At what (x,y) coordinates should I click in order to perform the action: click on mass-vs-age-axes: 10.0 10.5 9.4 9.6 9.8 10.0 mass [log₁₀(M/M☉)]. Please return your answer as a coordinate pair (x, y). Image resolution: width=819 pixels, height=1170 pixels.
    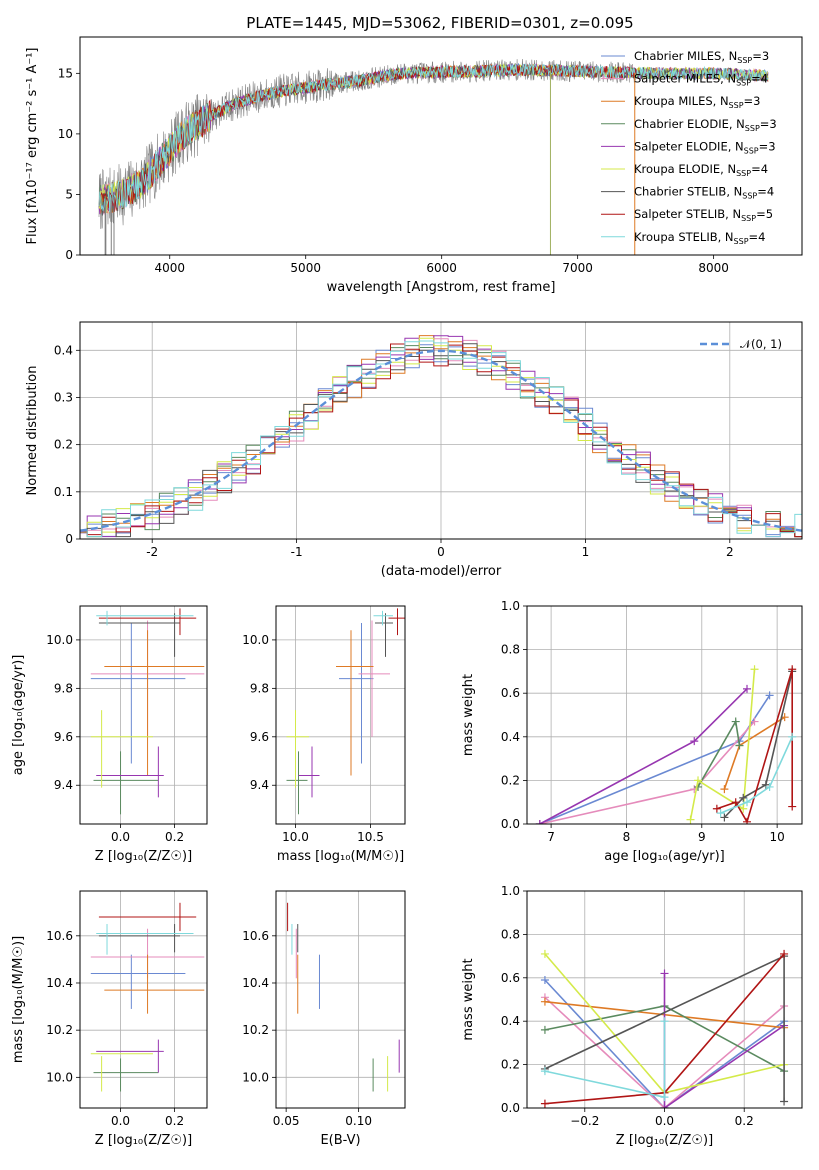
    Looking at the image, I should click on (323, 735).